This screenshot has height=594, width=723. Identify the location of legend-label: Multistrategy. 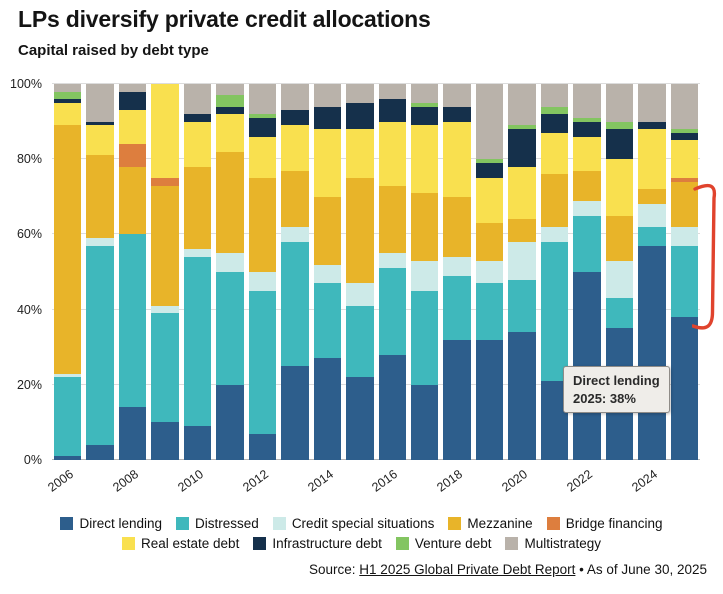
(562, 543).